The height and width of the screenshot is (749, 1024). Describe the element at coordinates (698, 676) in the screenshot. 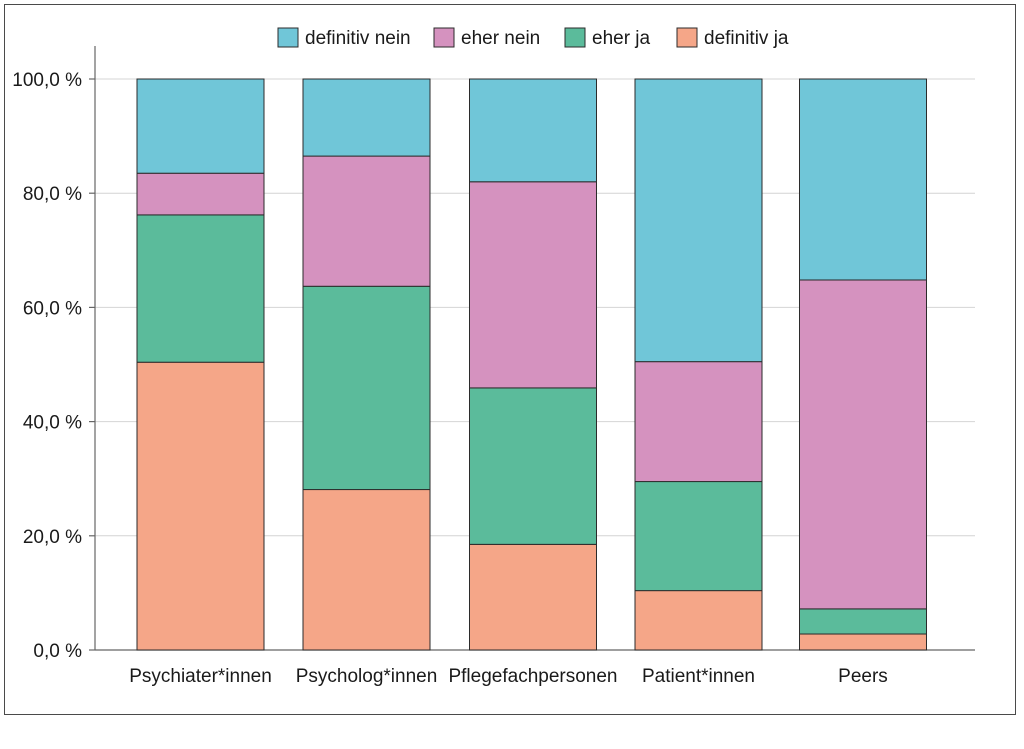

I see `x-category-label: Patient*innen` at that location.